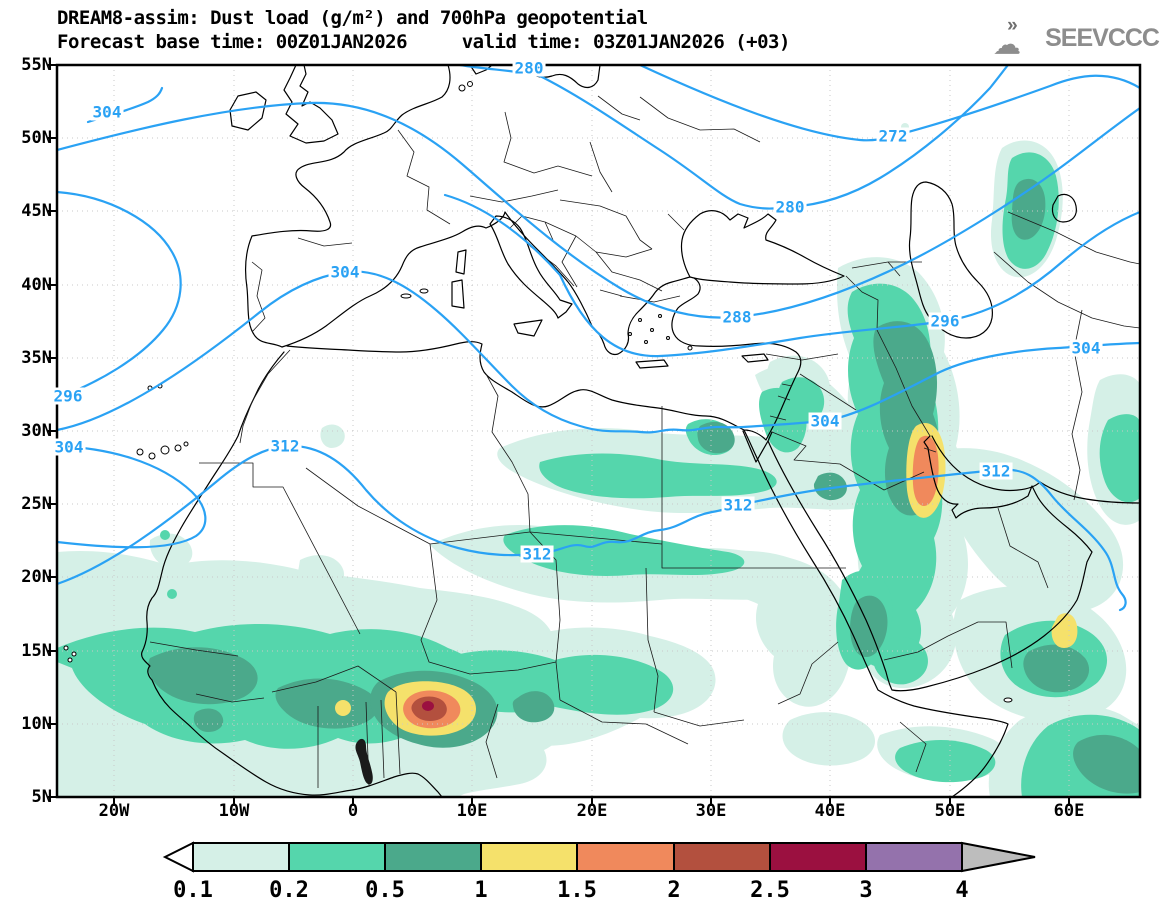 The image size is (1165, 907). I want to click on lat-label: 40N, so click(36, 285).